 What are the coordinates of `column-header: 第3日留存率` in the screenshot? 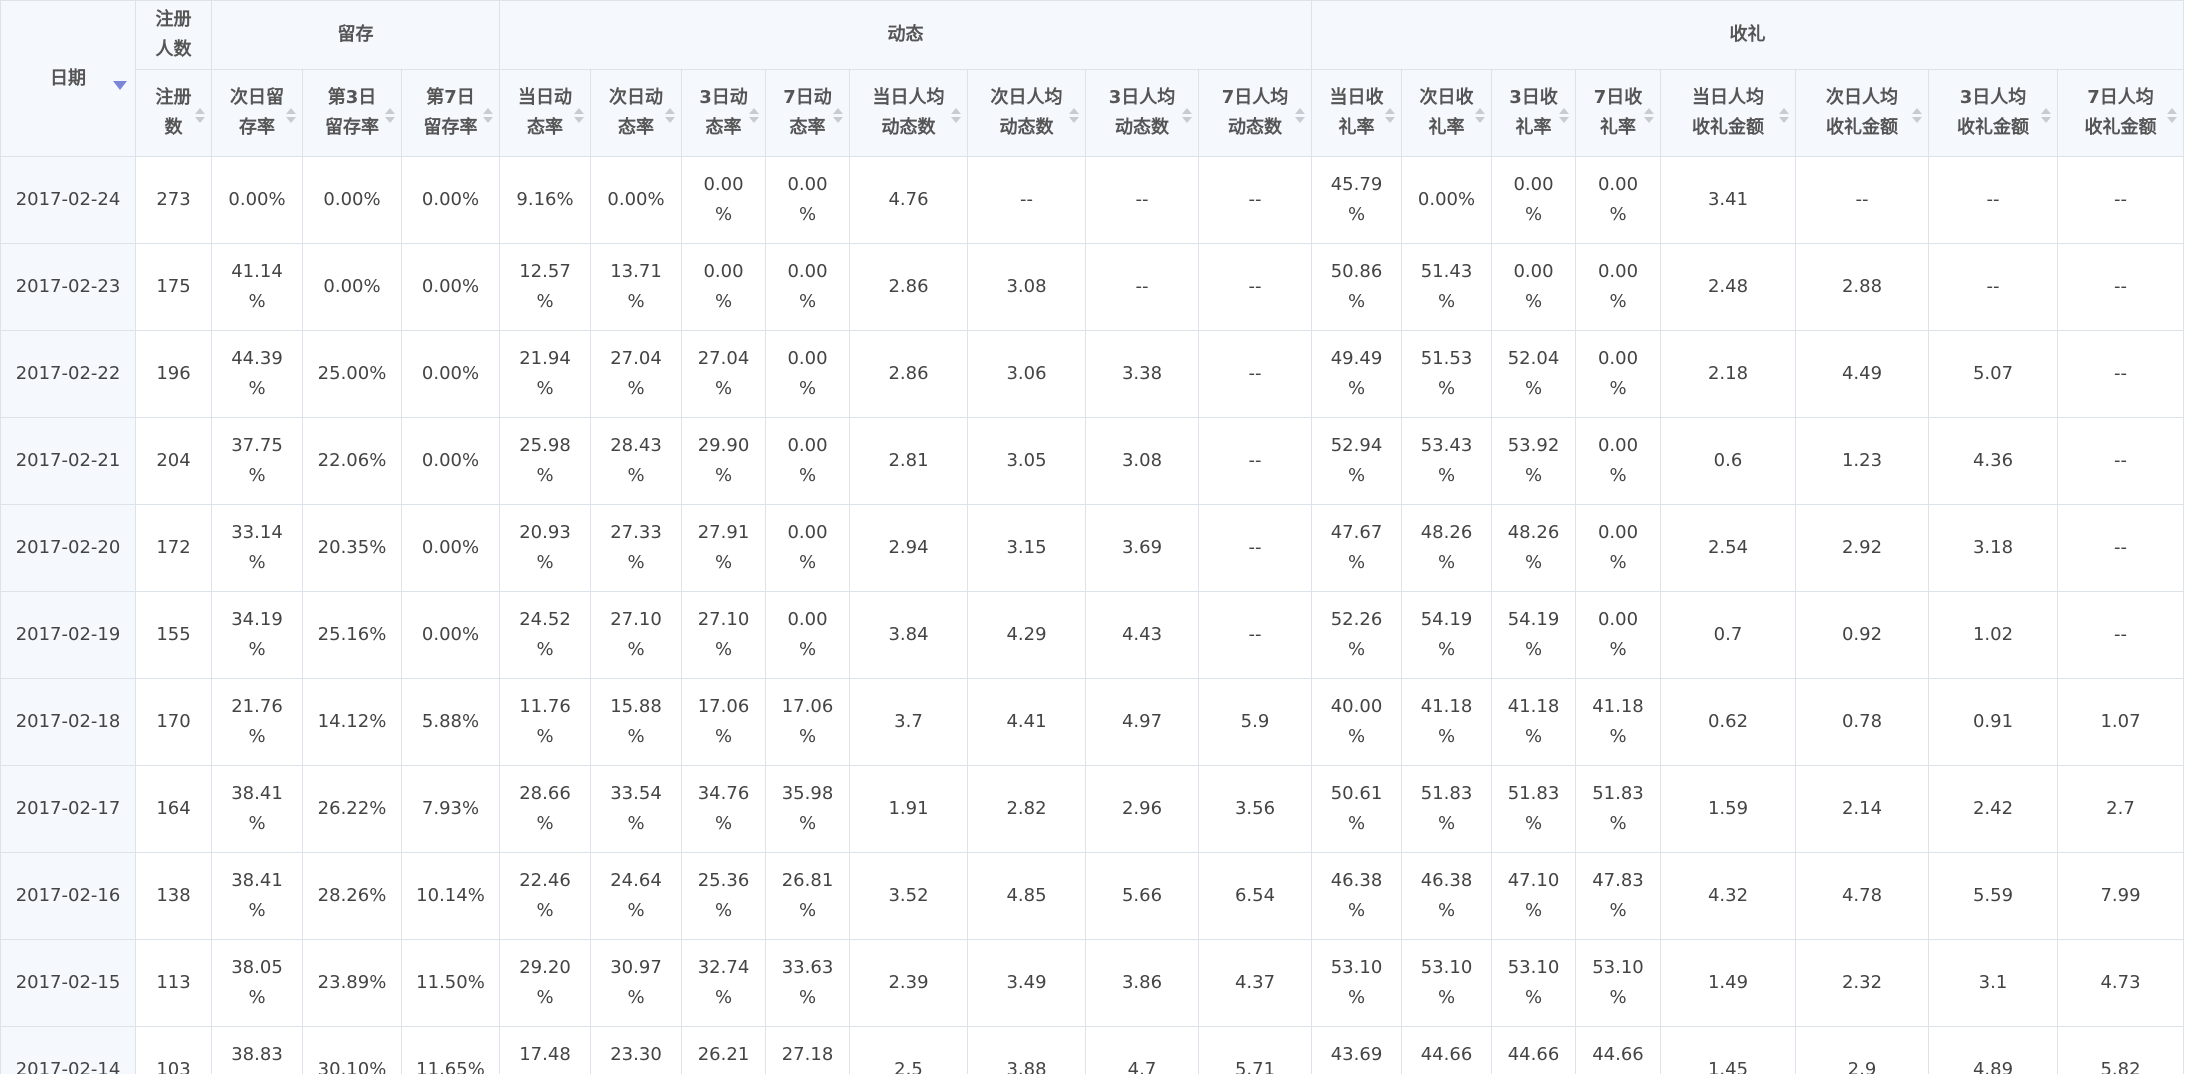 It's located at (352, 113).